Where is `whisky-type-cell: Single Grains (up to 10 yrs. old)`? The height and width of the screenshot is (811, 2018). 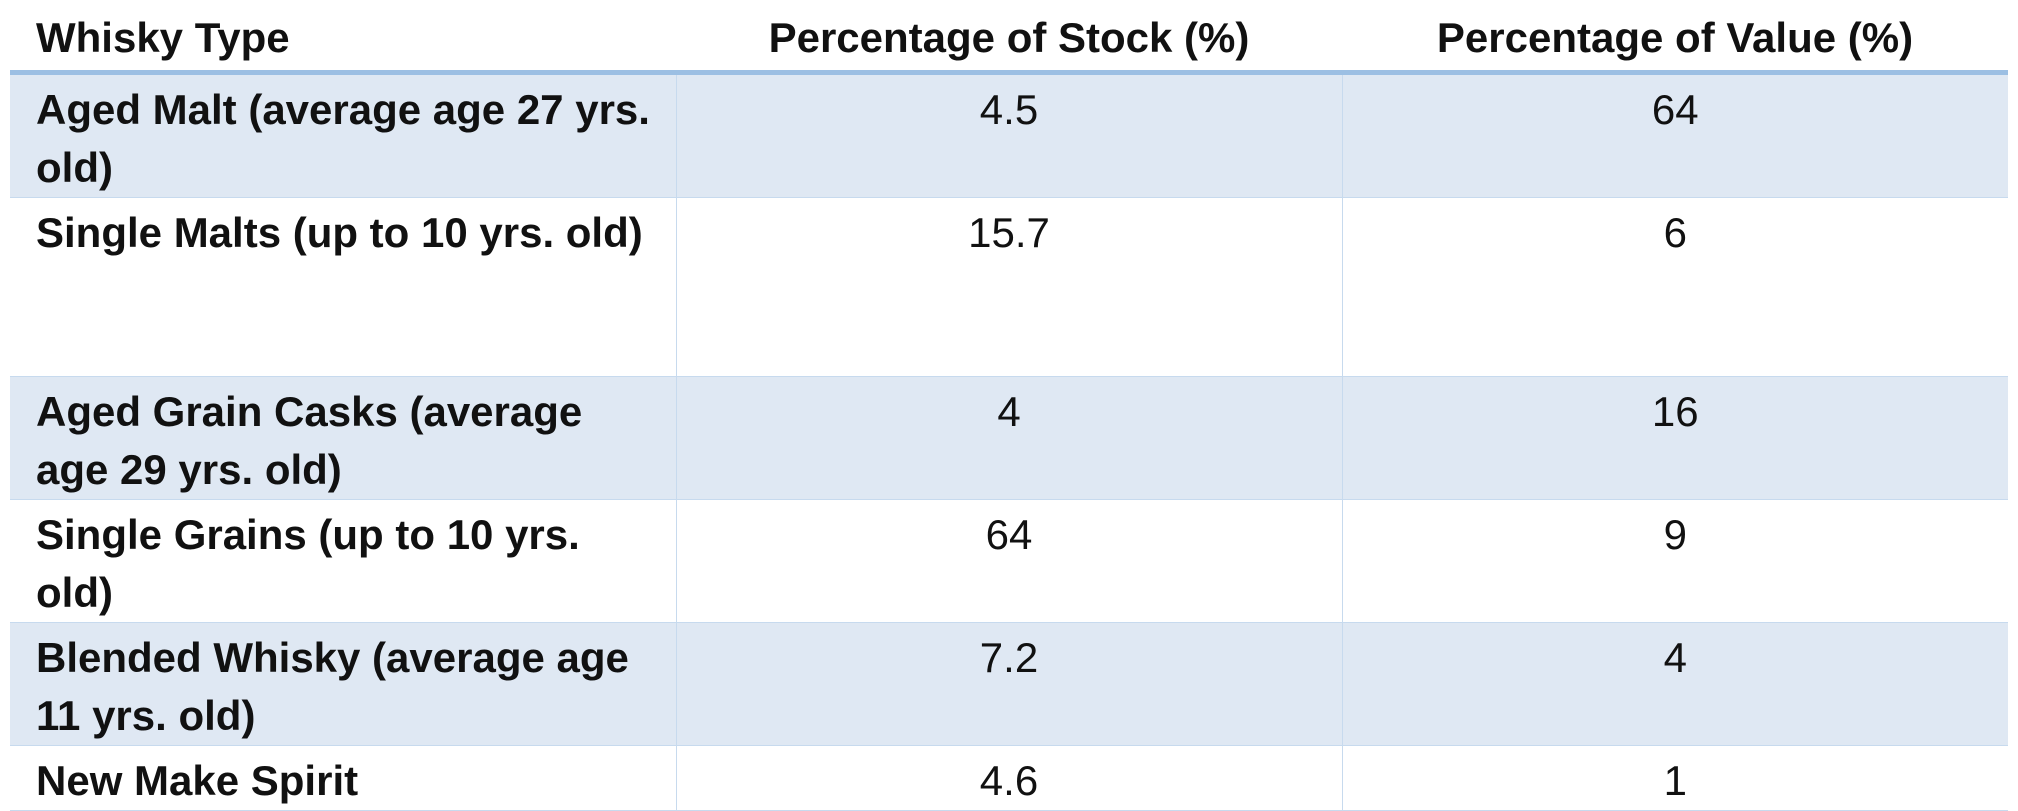
whisky-type-cell: Single Grains (up to 10 yrs. old) is located at coordinates (343, 561).